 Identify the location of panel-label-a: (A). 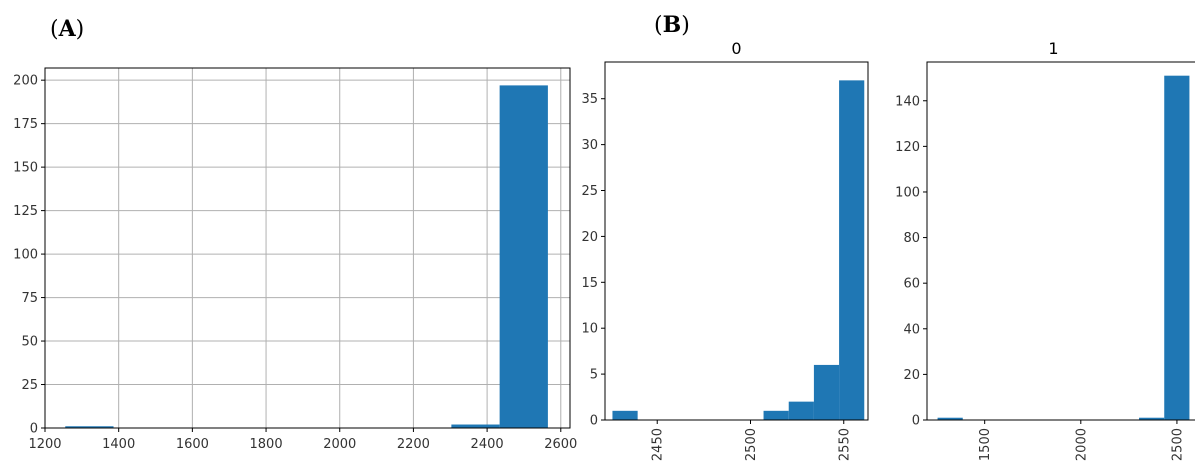
(67, 29).